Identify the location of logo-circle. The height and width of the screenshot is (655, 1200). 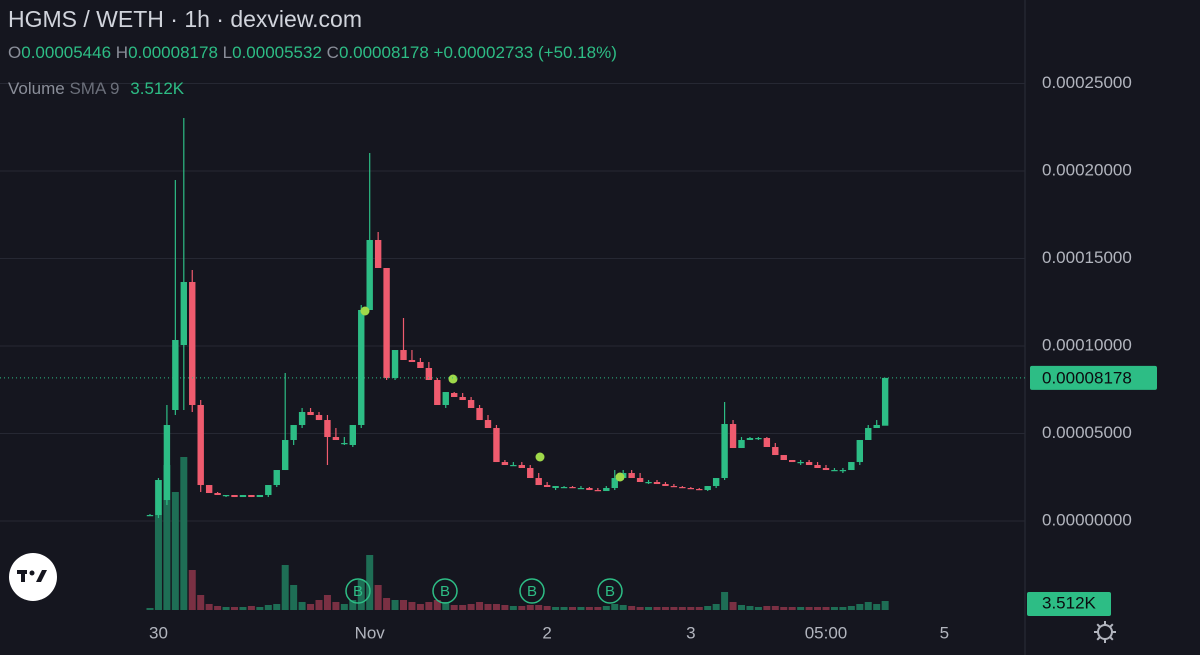
(33, 577).